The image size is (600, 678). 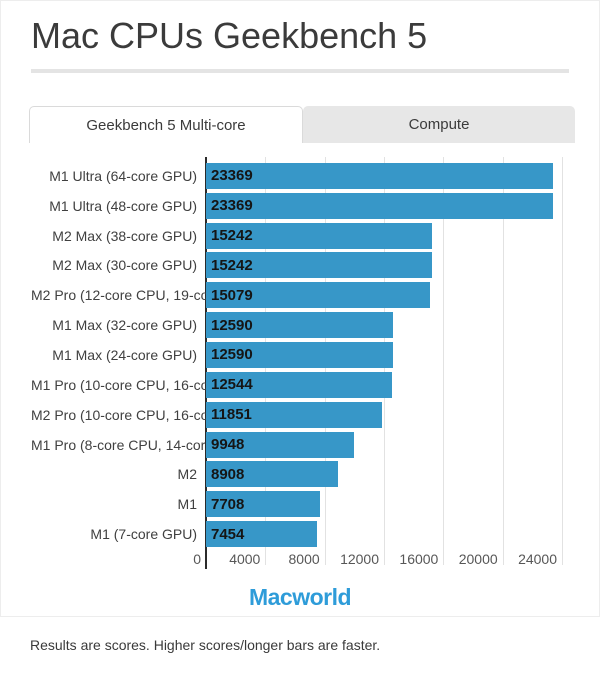 I want to click on bar-row: M1 7708, so click(x=300, y=504).